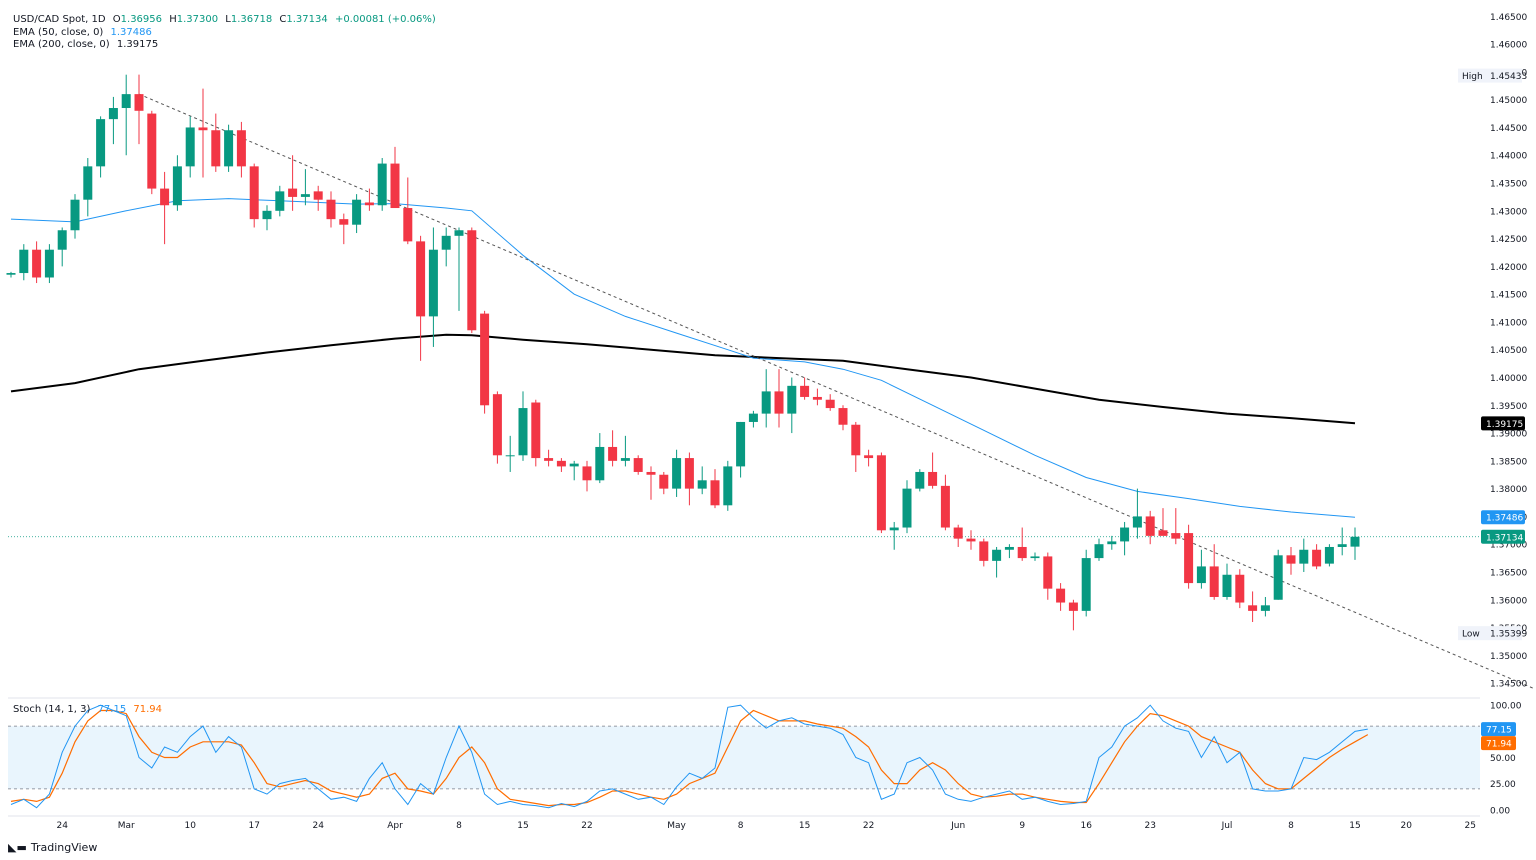  What do you see at coordinates (1508, 435) in the screenshot?
I see `price-tick-label: 1.39000` at bounding box center [1508, 435].